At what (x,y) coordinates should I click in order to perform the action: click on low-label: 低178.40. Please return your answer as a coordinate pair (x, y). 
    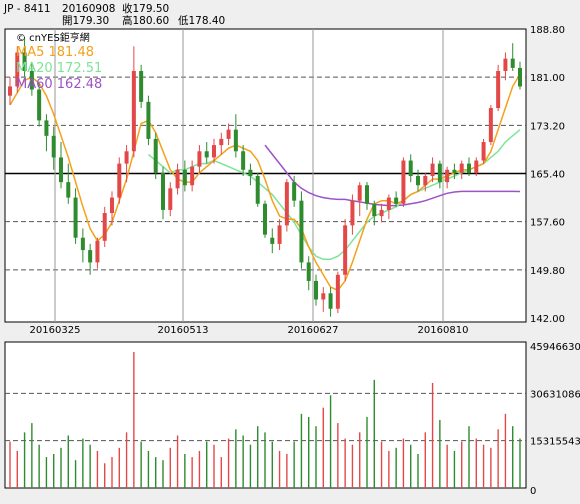
    Looking at the image, I should click on (201, 20).